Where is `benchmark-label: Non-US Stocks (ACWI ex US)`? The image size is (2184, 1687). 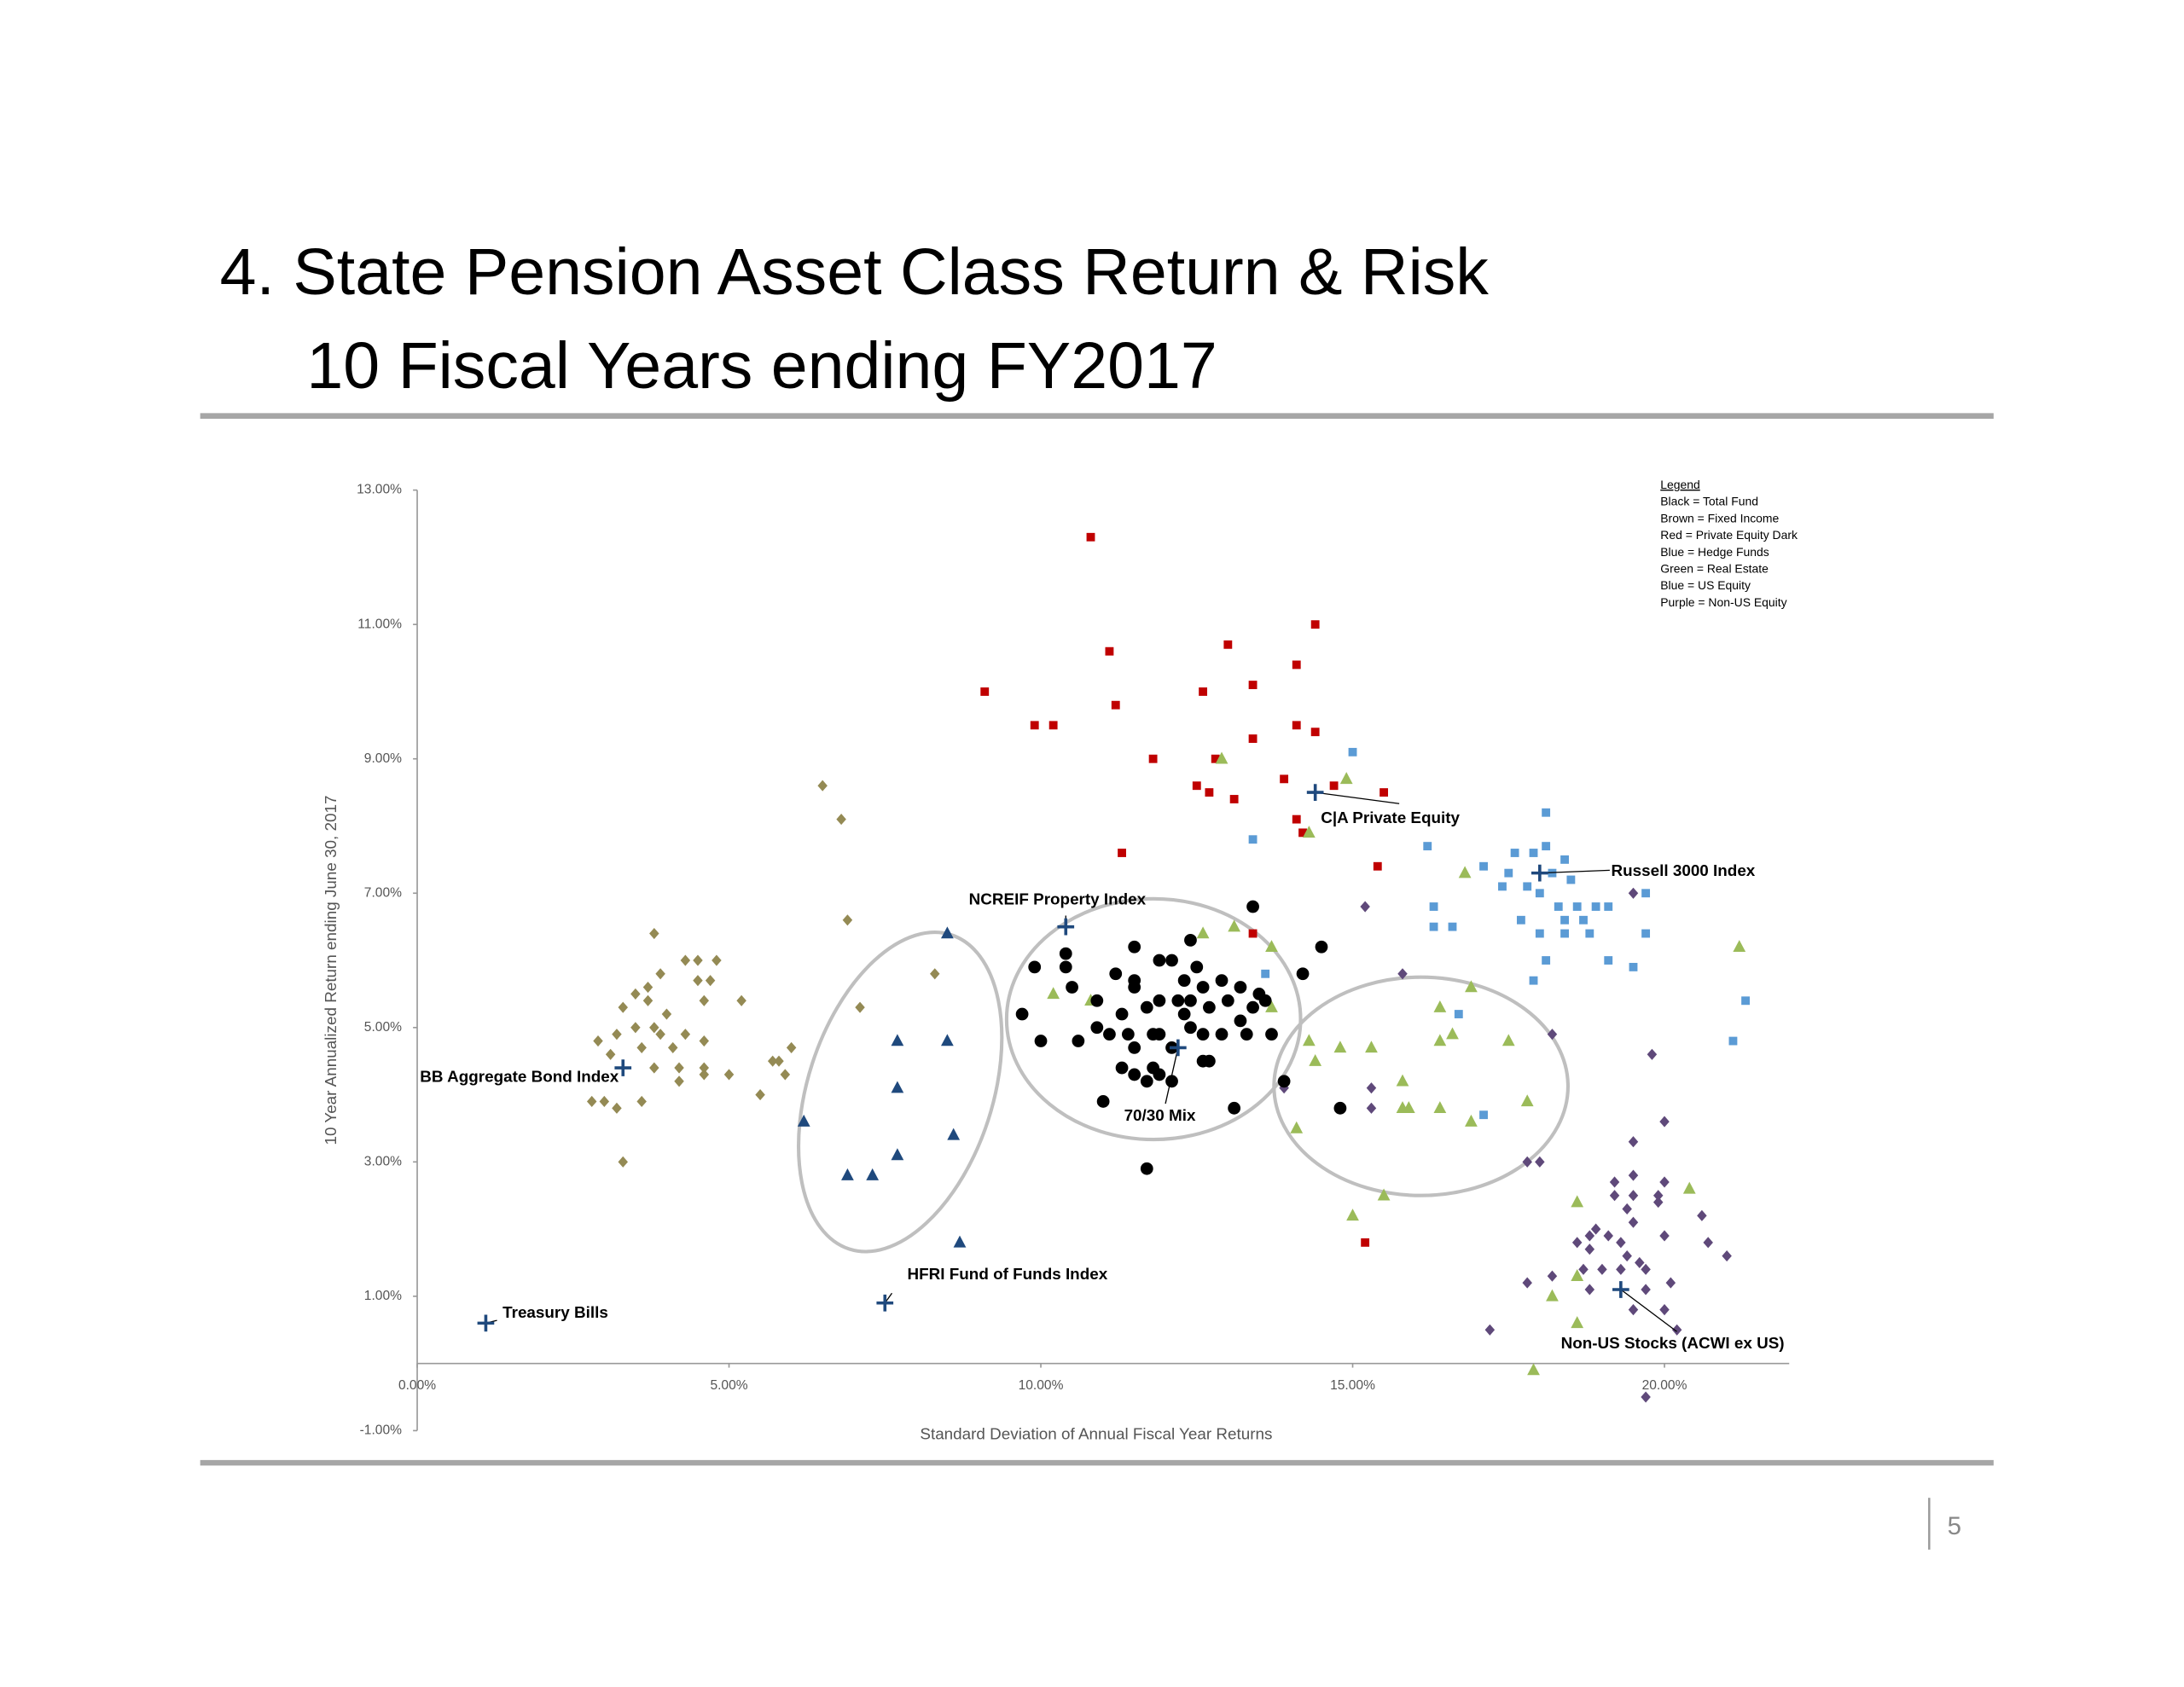
benchmark-label: Non-US Stocks (ACWI ex US) is located at coordinates (1673, 1343).